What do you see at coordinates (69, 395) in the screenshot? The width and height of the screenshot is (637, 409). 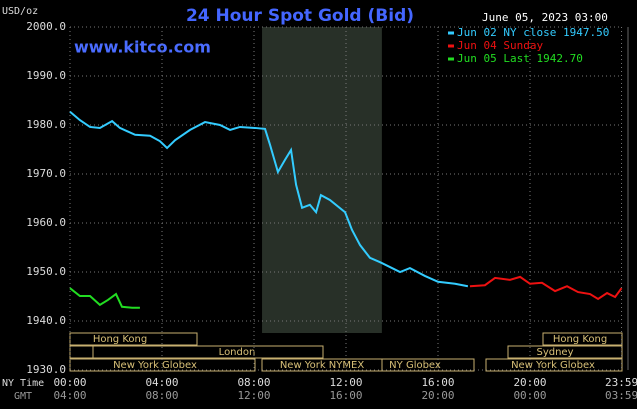 I see `x2-tick-label: 04:00` at bounding box center [69, 395].